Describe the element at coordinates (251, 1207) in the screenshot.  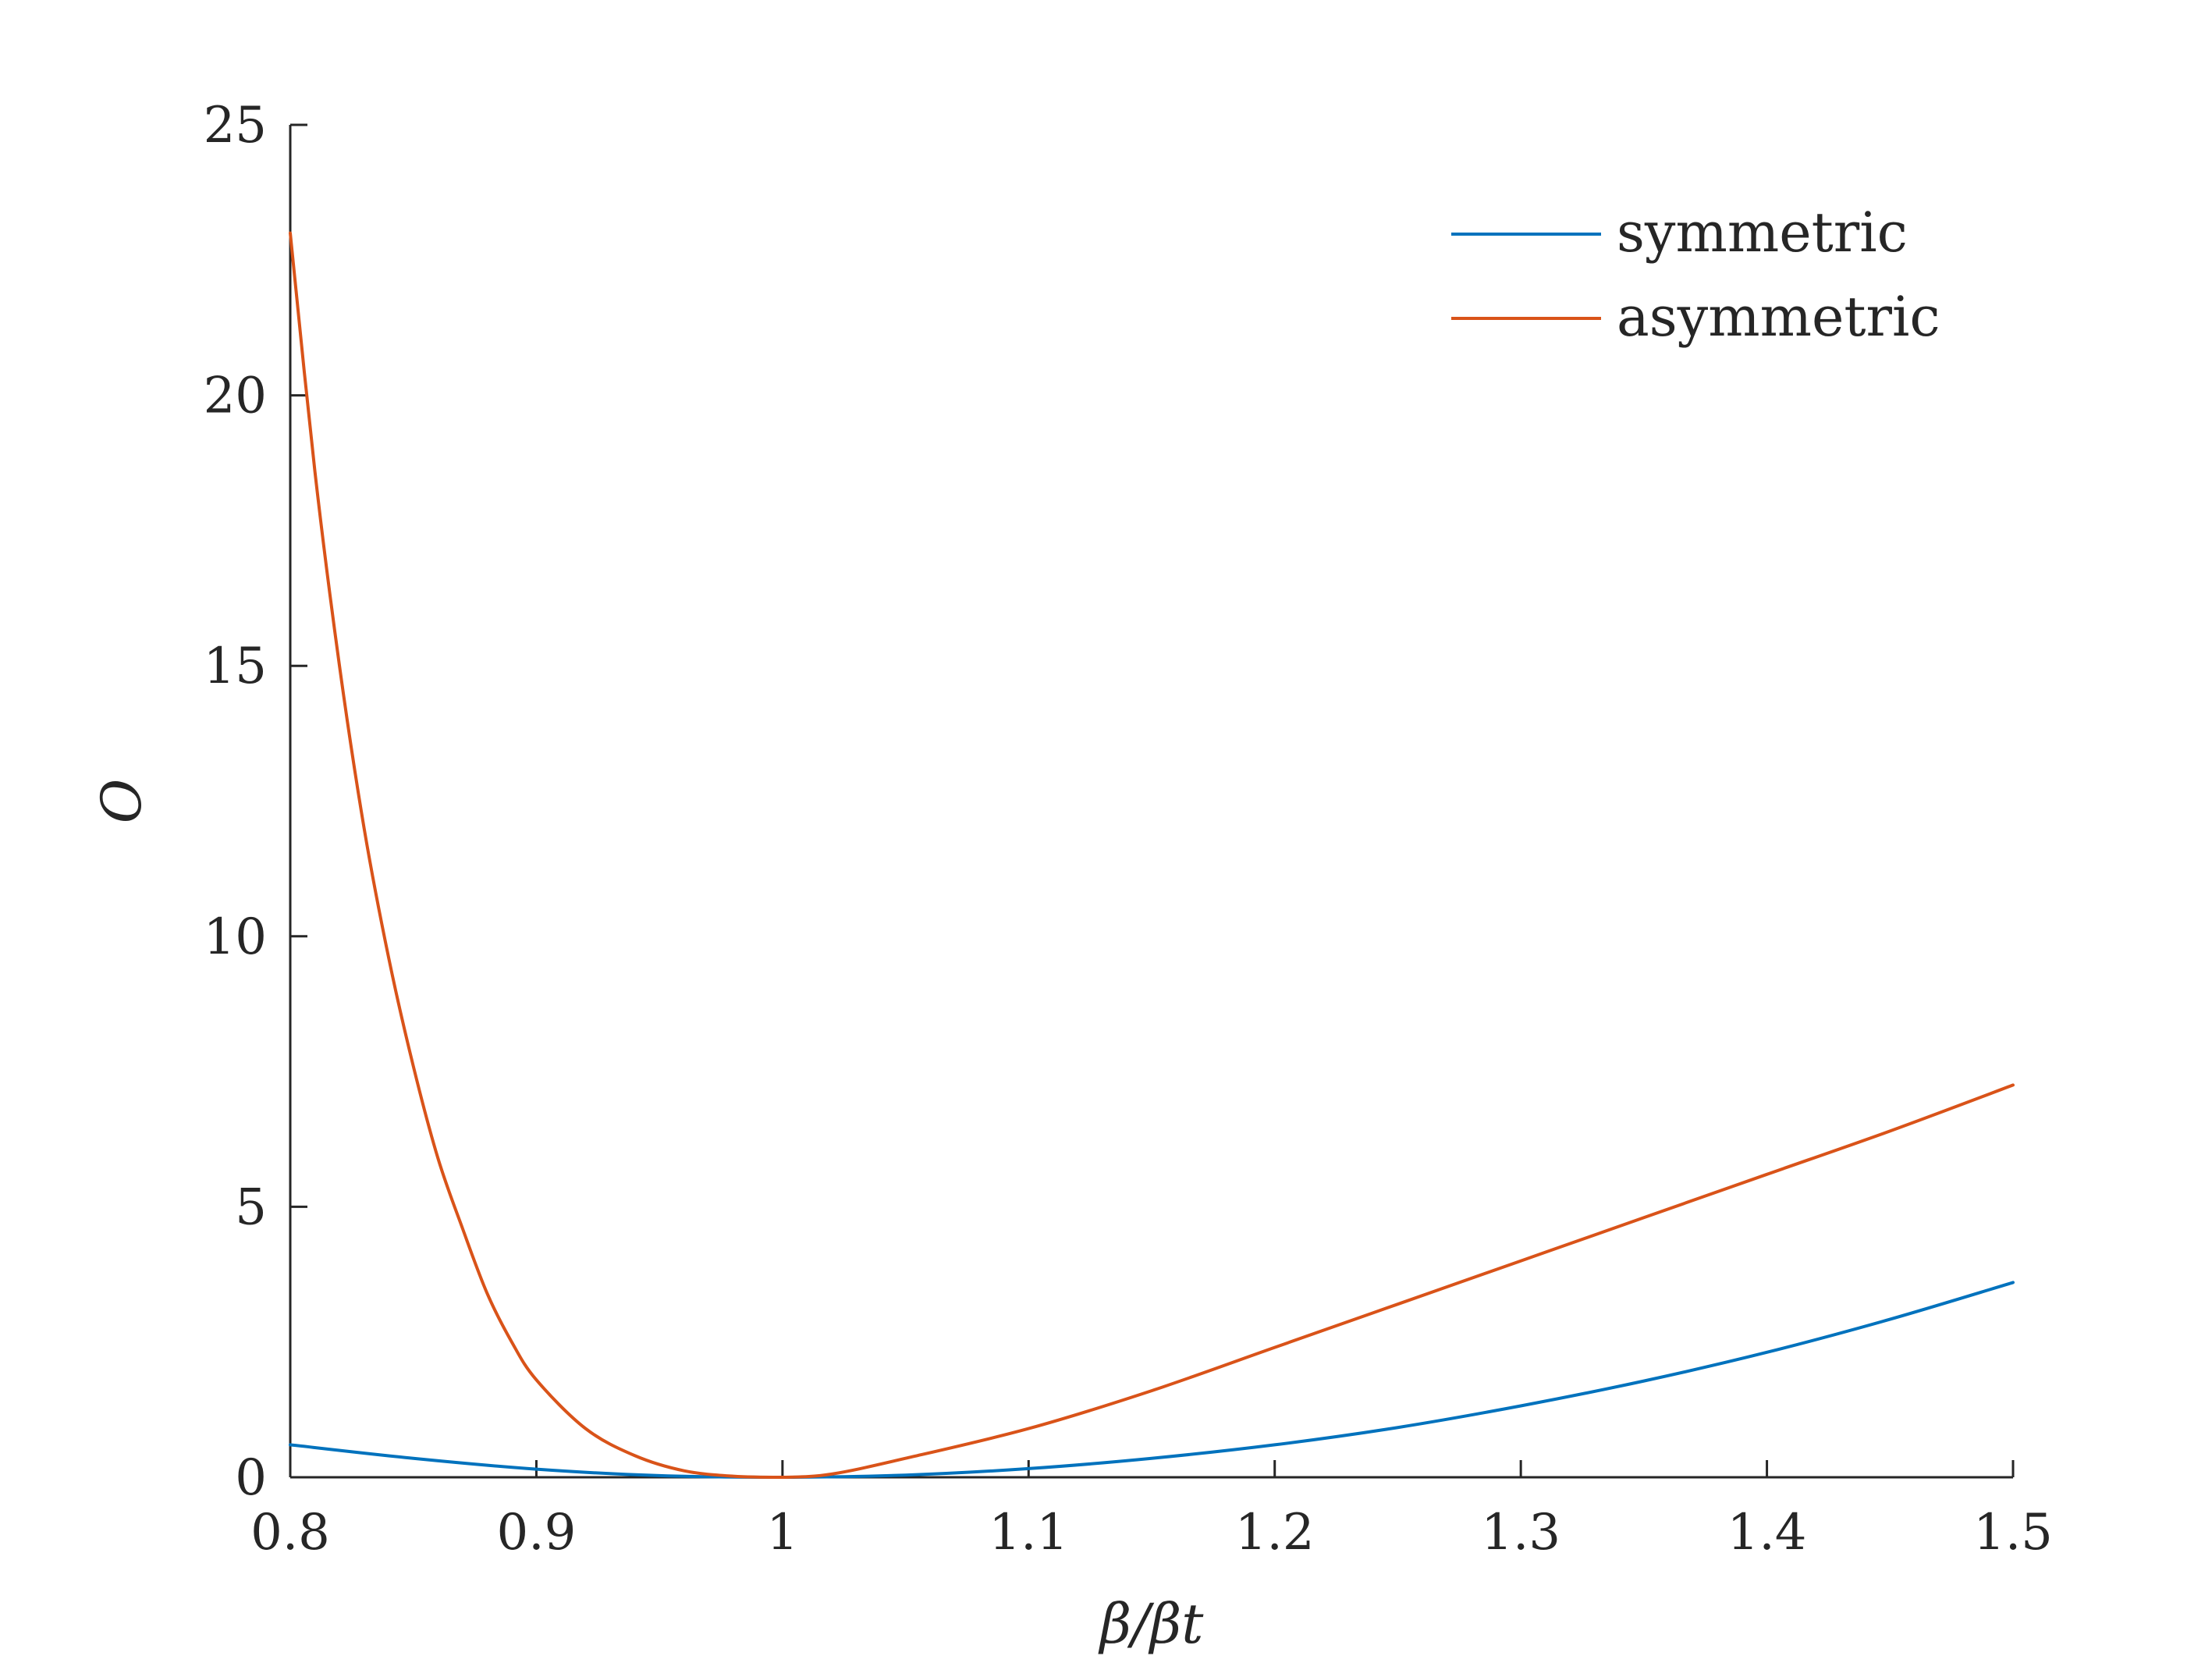
I see `y-tick-label: 5` at that location.